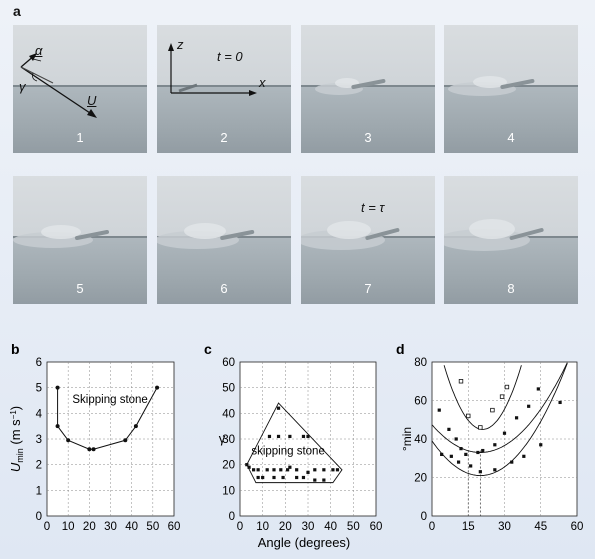 The width and height of the screenshot is (595, 559). What do you see at coordinates (80, 137) in the screenshot?
I see `frame-number: 1` at bounding box center [80, 137].